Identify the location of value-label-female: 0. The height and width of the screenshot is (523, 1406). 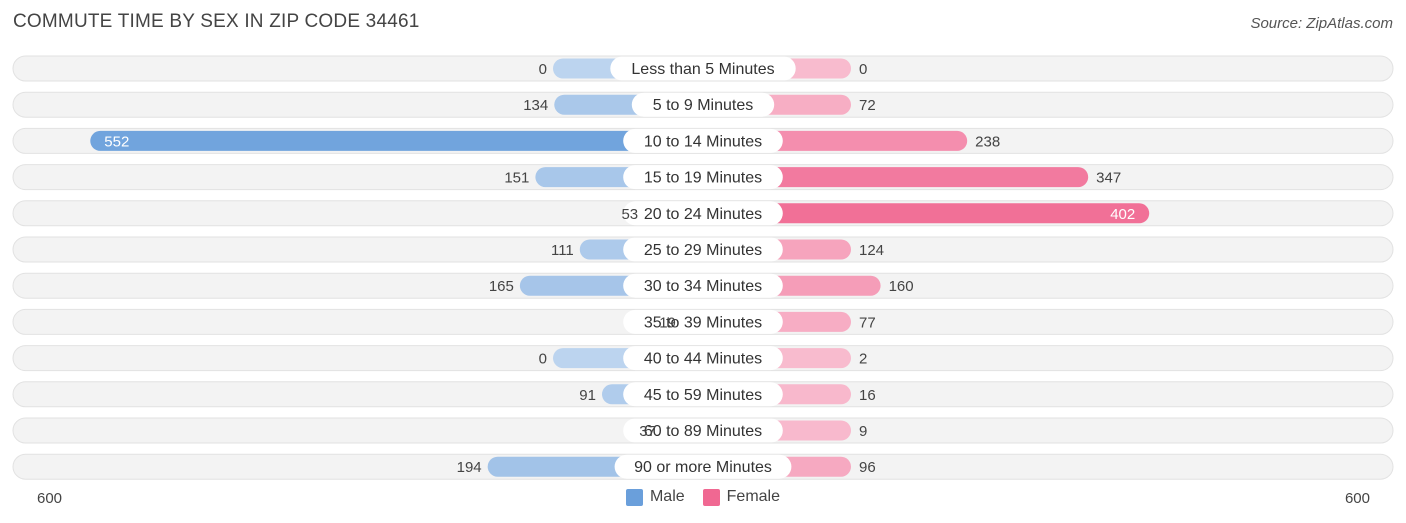
(863, 69).